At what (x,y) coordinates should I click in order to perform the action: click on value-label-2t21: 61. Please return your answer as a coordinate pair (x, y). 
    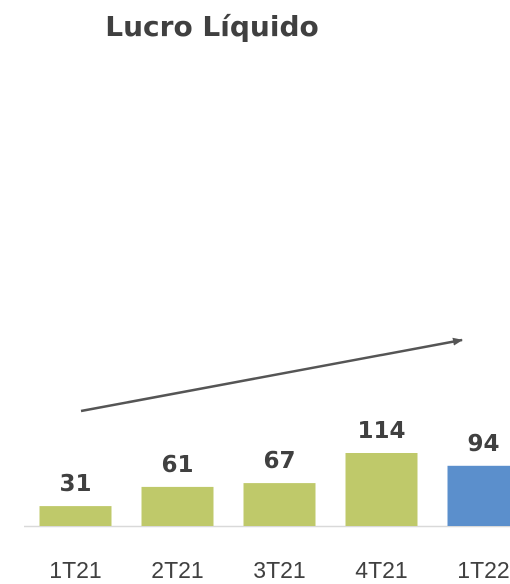
    Looking at the image, I should click on (177, 465).